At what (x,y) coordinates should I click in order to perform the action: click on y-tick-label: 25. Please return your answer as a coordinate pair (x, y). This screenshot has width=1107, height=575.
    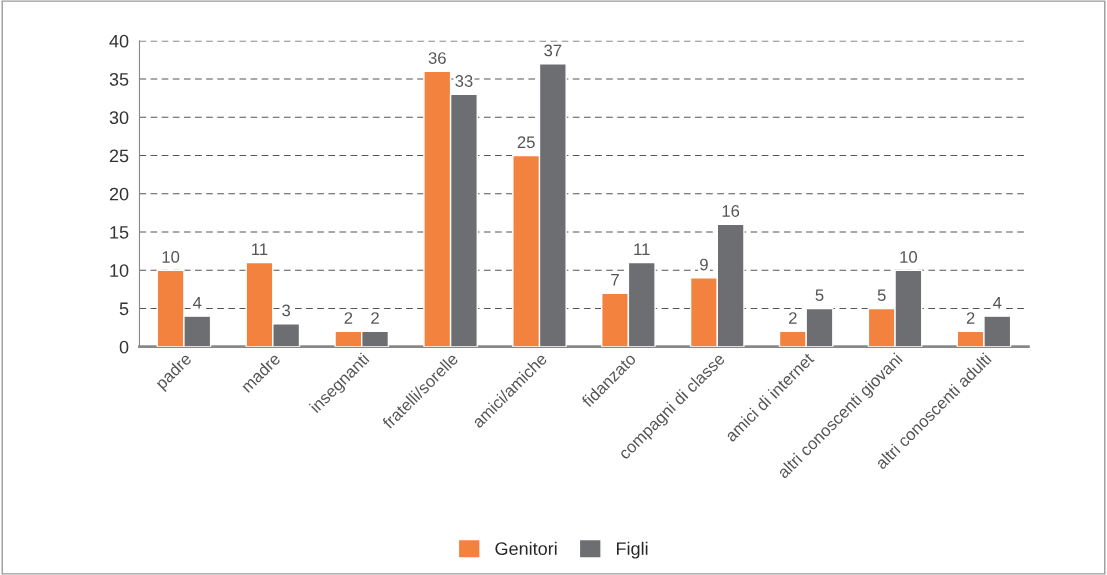
    Looking at the image, I should click on (119, 156).